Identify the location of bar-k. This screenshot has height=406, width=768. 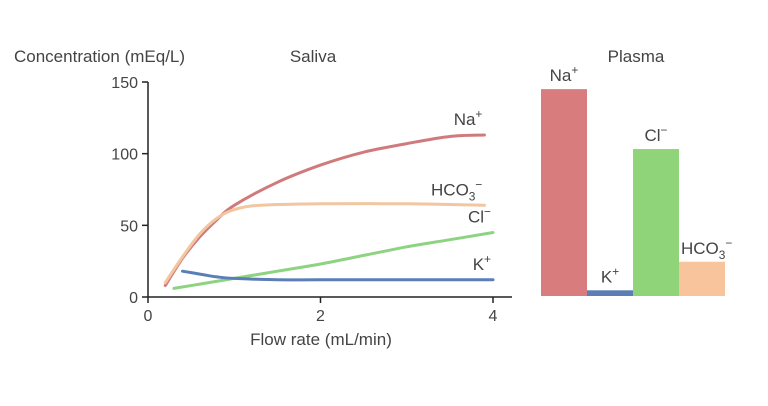
(610, 293).